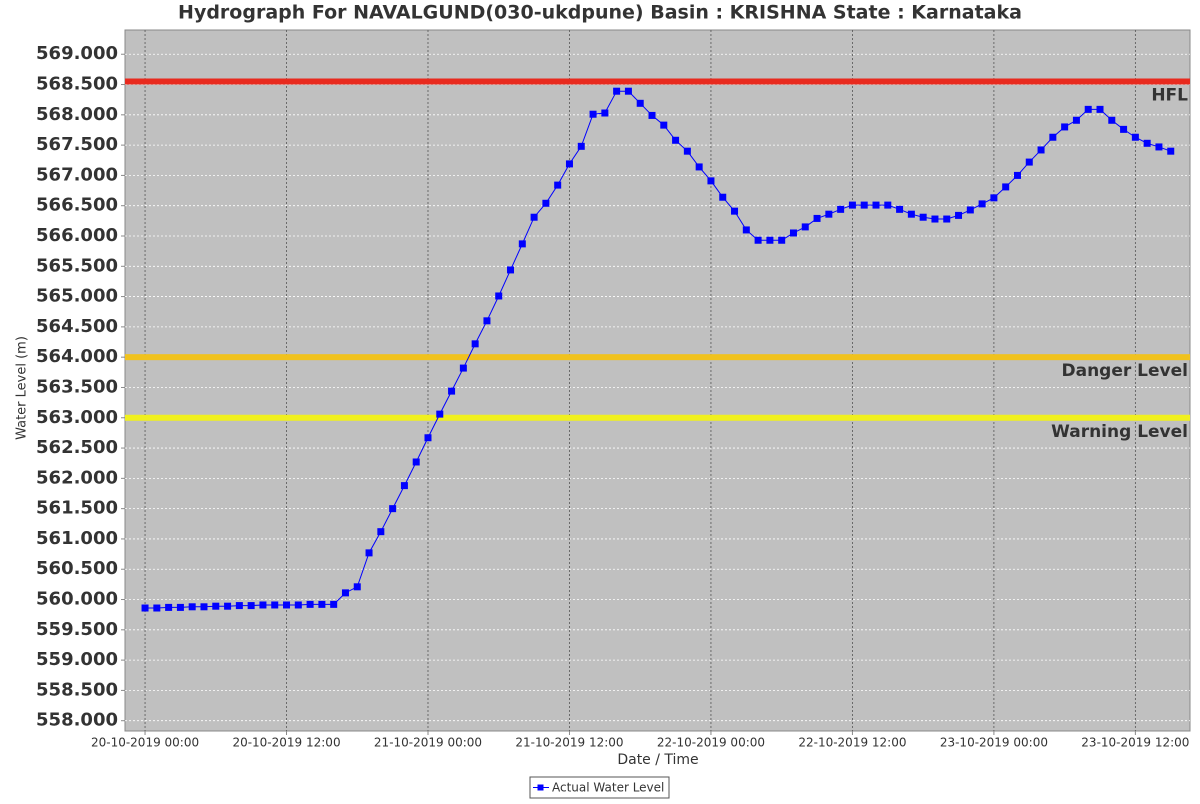 The height and width of the screenshot is (804, 1200). Describe the element at coordinates (569, 743) in the screenshot. I see `x-tick-label: 21-10-2019 12:00` at that location.